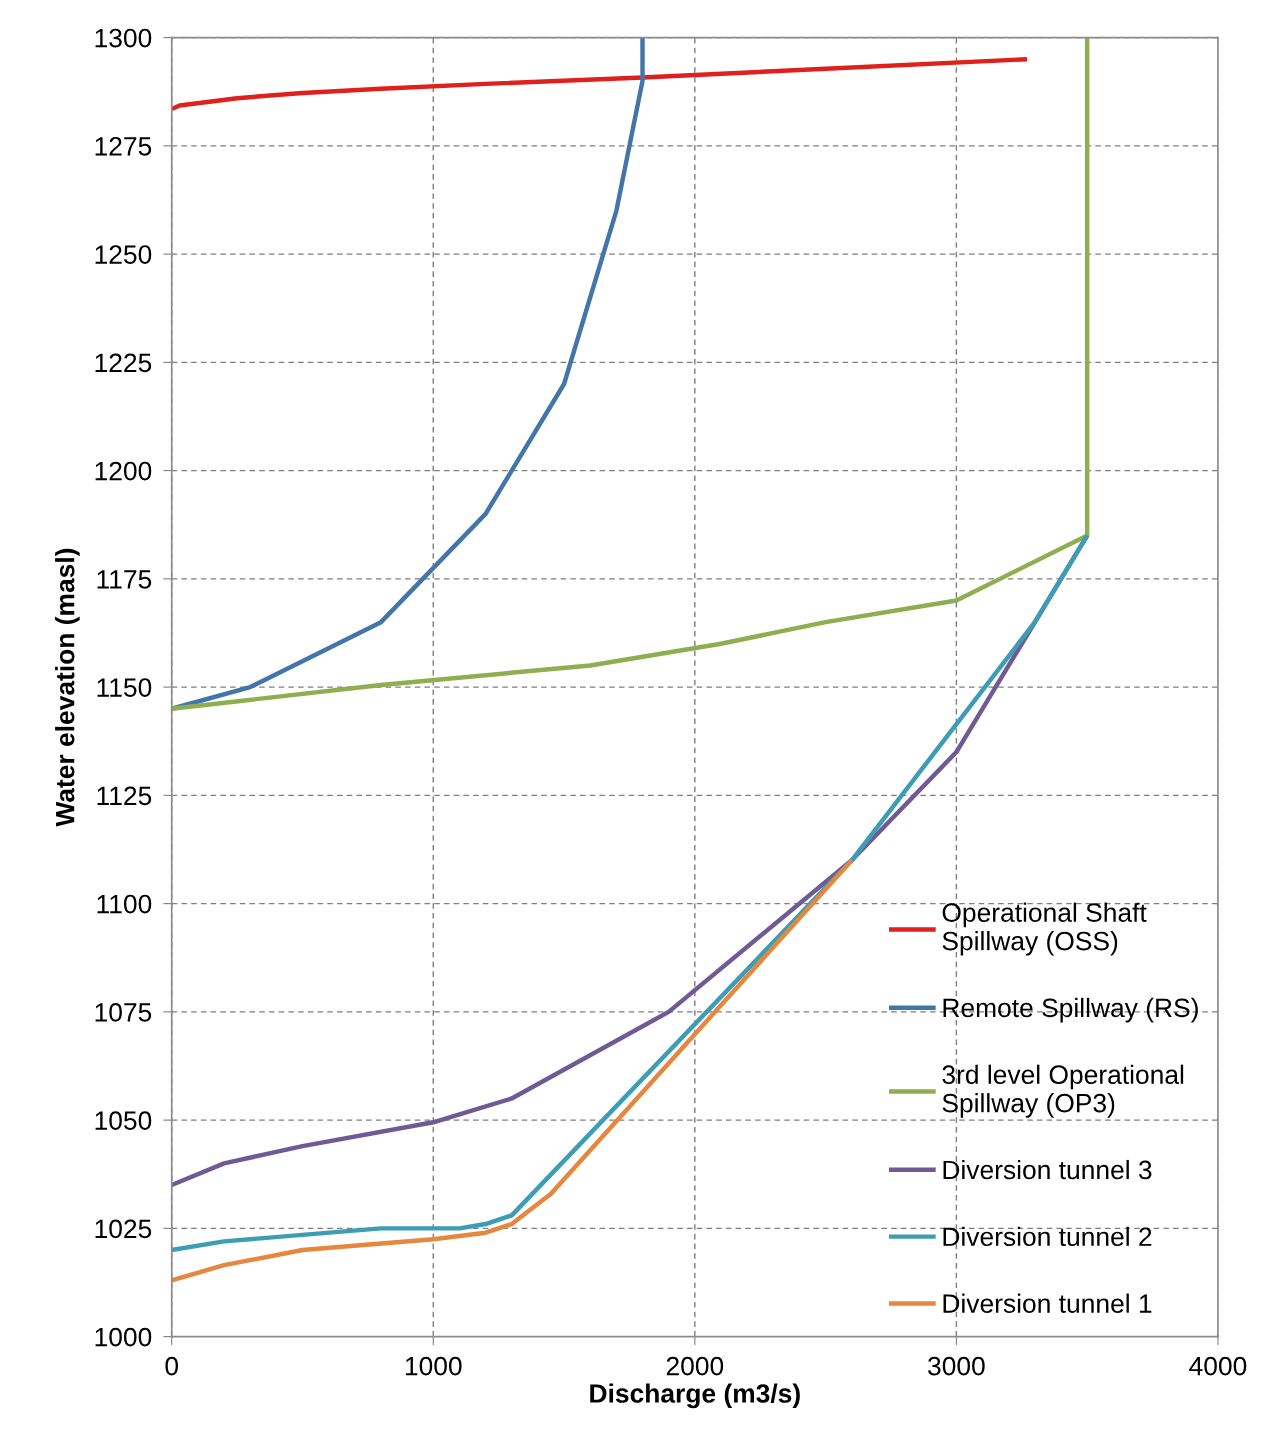  Describe the element at coordinates (1047, 1303) in the screenshot. I see `legend-label: Diversion tunnel 1` at that location.